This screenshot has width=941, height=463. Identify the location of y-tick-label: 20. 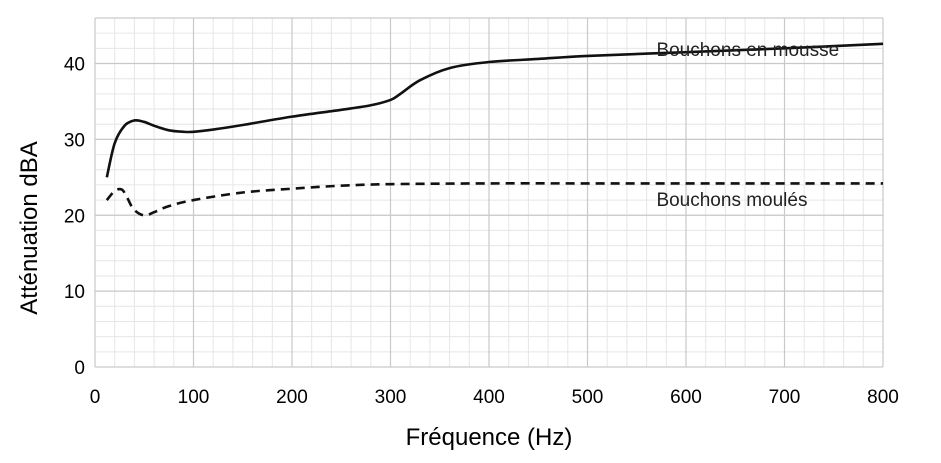
(74, 216).